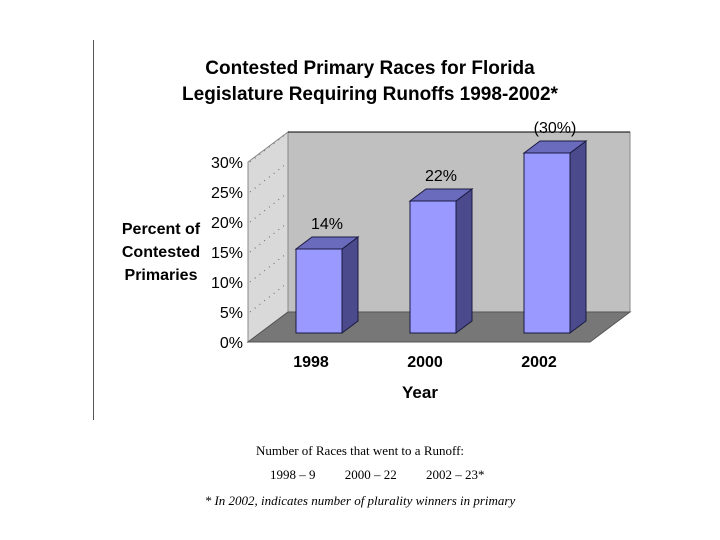 This screenshot has height=540, width=720. Describe the element at coordinates (555, 128) in the screenshot. I see `data-label: (30%)` at that location.